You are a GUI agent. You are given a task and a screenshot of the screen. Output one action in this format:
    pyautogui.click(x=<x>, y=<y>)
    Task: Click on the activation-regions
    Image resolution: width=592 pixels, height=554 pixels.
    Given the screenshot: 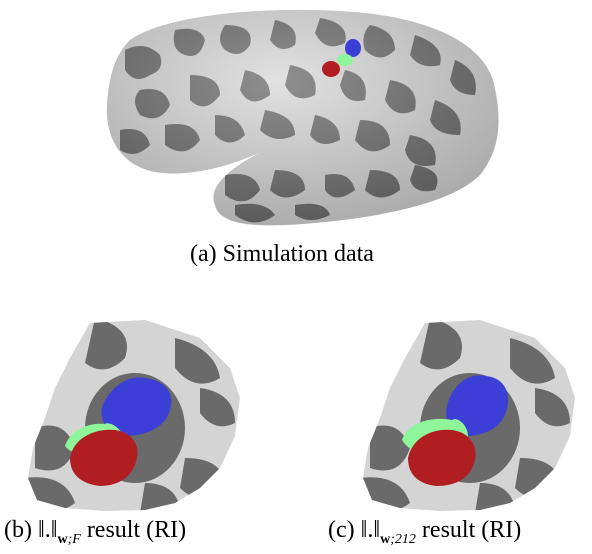 What is the action you would take?
    pyautogui.click(x=341, y=58)
    